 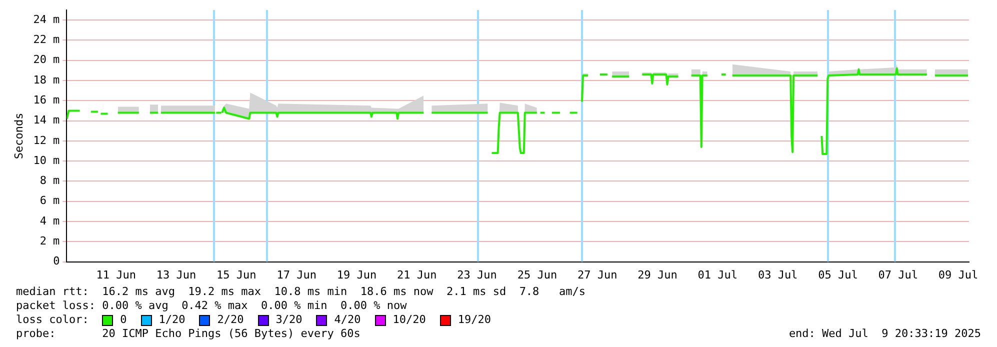 What do you see at coordinates (658, 275) in the screenshot?
I see `x-tick-label: 29 Jun` at bounding box center [658, 275].